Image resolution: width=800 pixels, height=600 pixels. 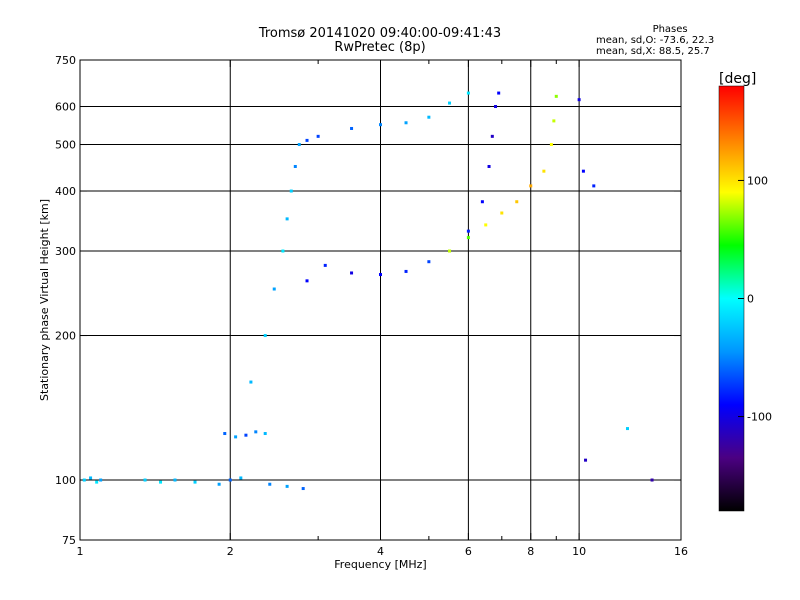 What do you see at coordinates (65, 191) in the screenshot?
I see `y-tick-label: 400` at bounding box center [65, 191].